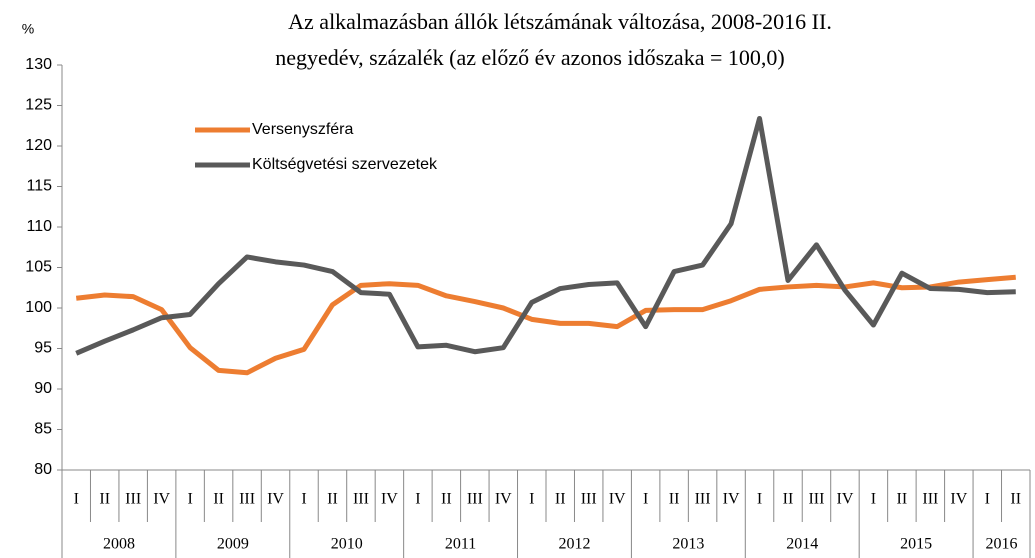 The width and height of the screenshot is (1035, 558). What do you see at coordinates (38, 64) in the screenshot?
I see `y-tick-label: 130` at bounding box center [38, 64].